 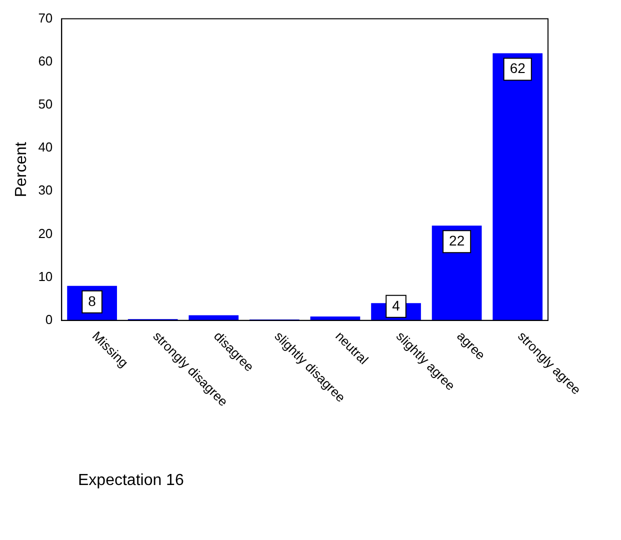 What do you see at coordinates (45, 276) in the screenshot?
I see `y-tick-label: 10` at bounding box center [45, 276].